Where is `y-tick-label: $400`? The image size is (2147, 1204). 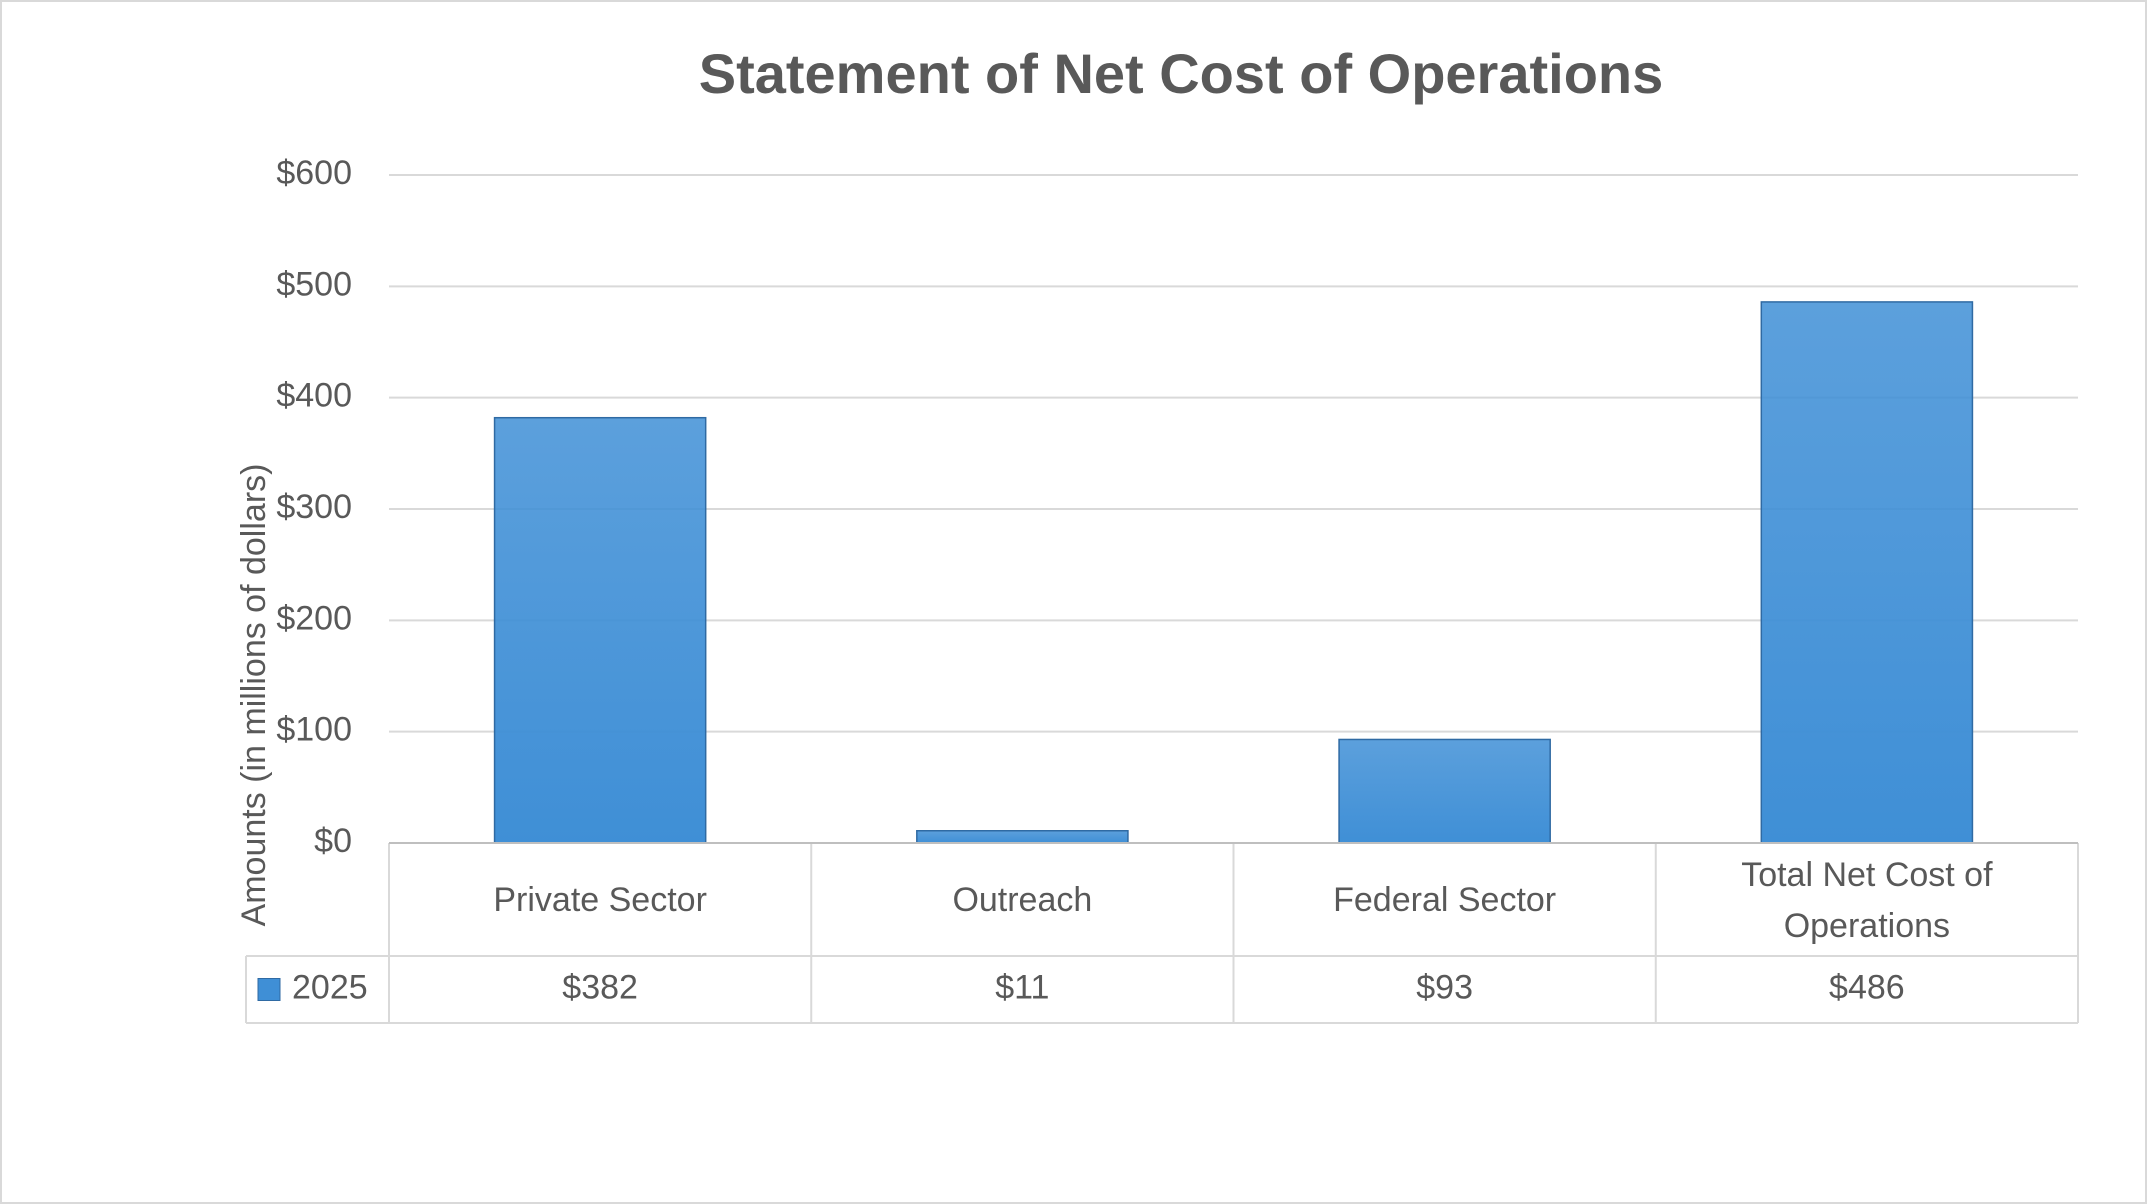 y-tick-label: $400 is located at coordinates (314, 396).